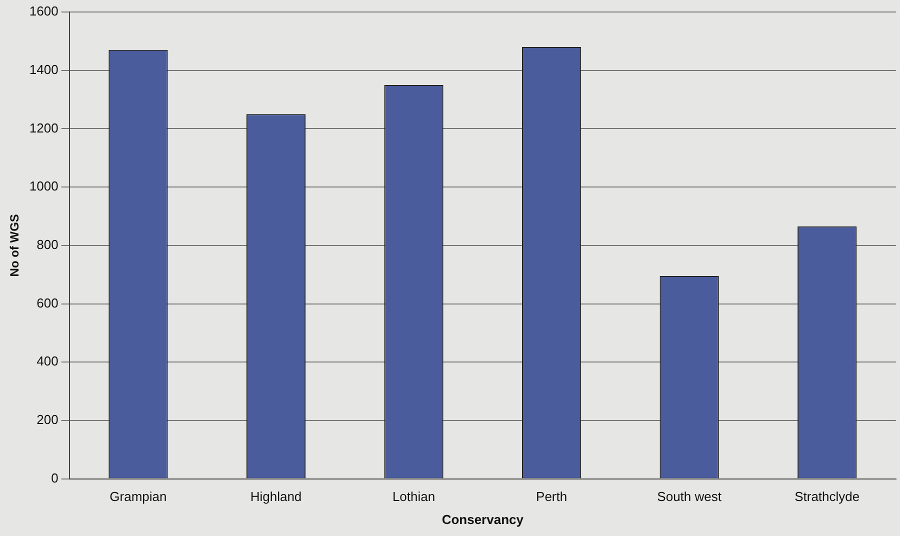  I want to click on y-tick-label: 1600, so click(43, 11).